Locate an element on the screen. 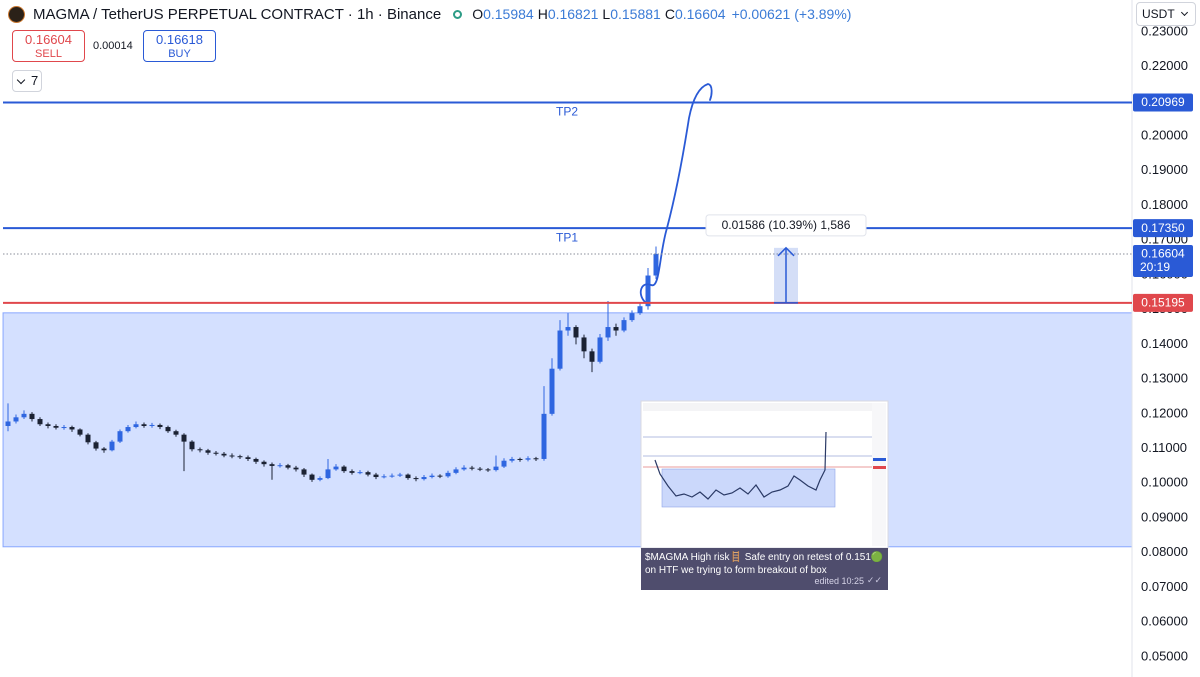 This screenshot has width=1200, height=677. change: +0.00621 (+3.89%) is located at coordinates (791, 14).